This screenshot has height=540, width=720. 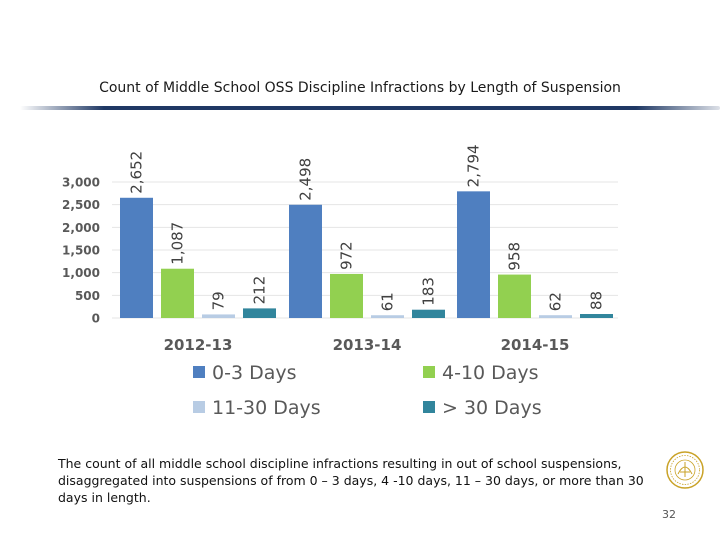 I want to click on legend-label: > 30 Days, so click(x=492, y=408).